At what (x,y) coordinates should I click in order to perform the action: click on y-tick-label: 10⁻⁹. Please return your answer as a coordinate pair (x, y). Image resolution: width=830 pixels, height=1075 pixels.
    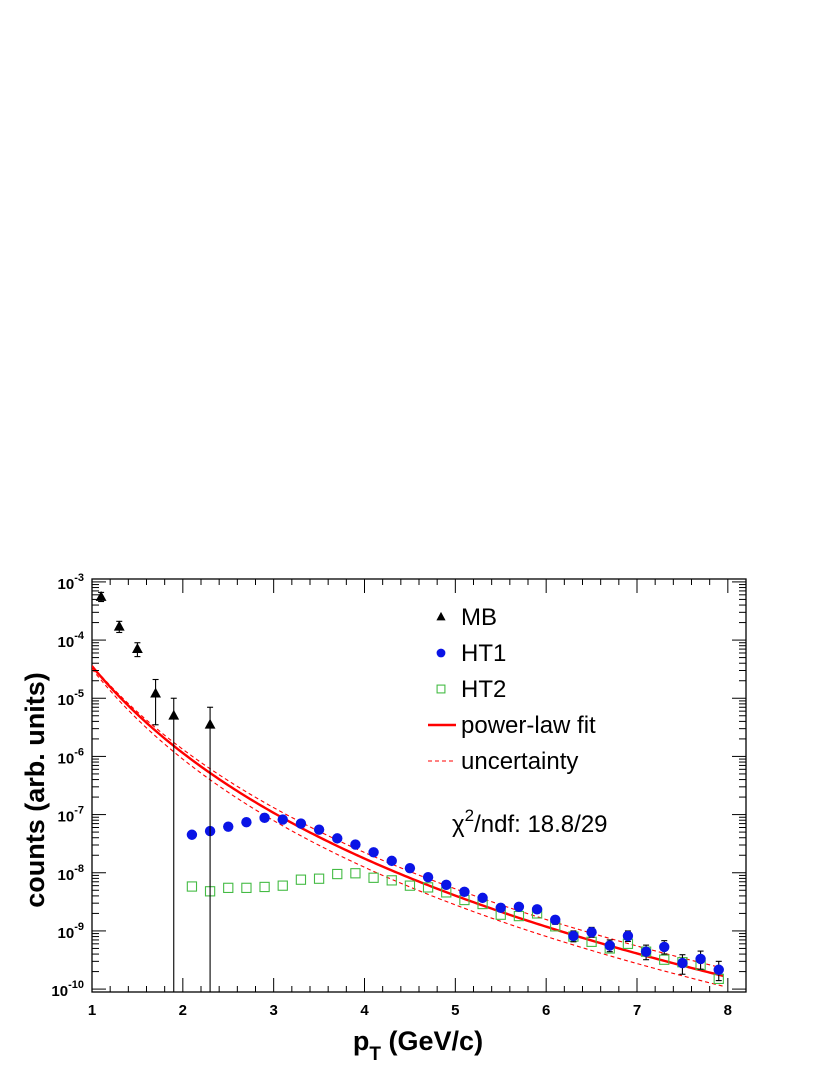
    Looking at the image, I should click on (71, 931).